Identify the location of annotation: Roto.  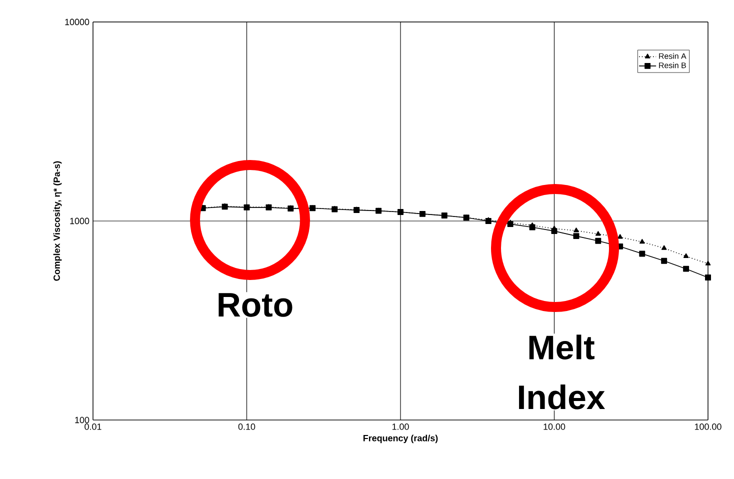
(255, 305).